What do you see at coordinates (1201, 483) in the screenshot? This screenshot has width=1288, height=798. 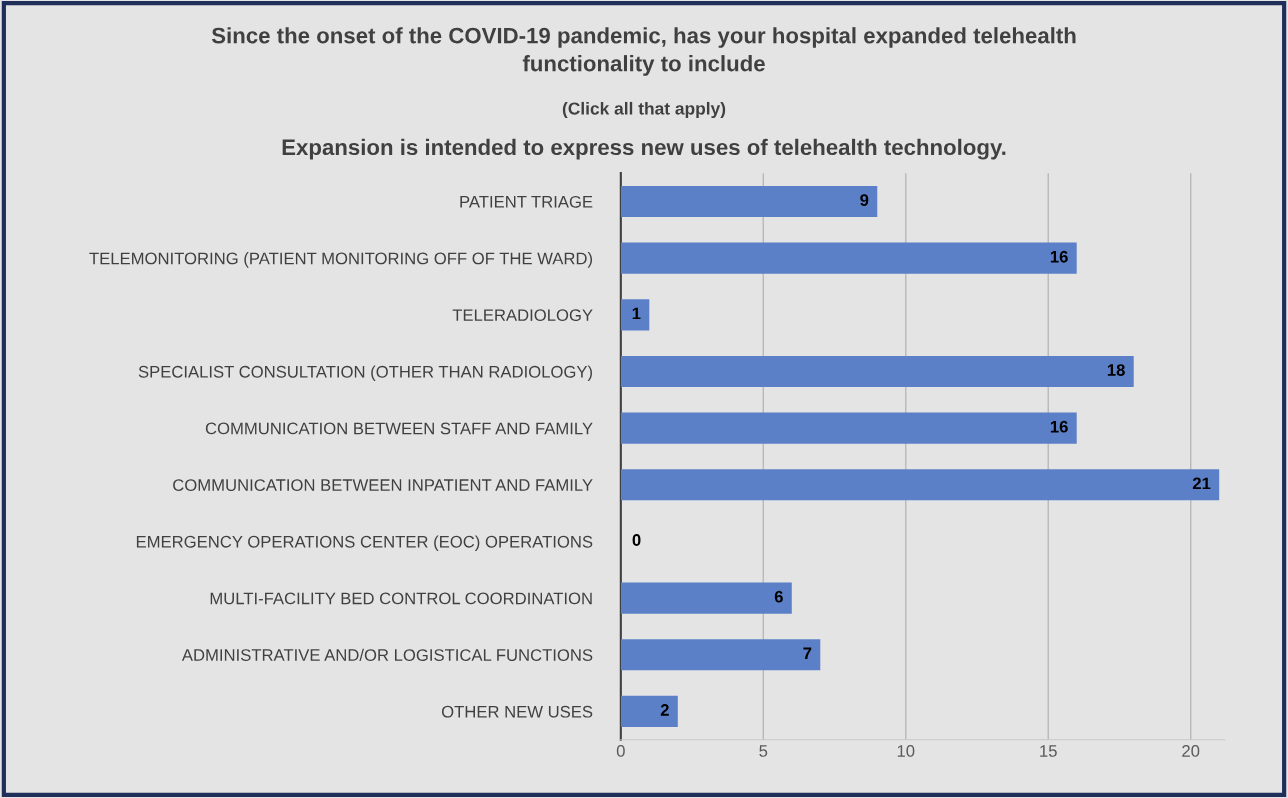 I see `data-label: 21` at bounding box center [1201, 483].